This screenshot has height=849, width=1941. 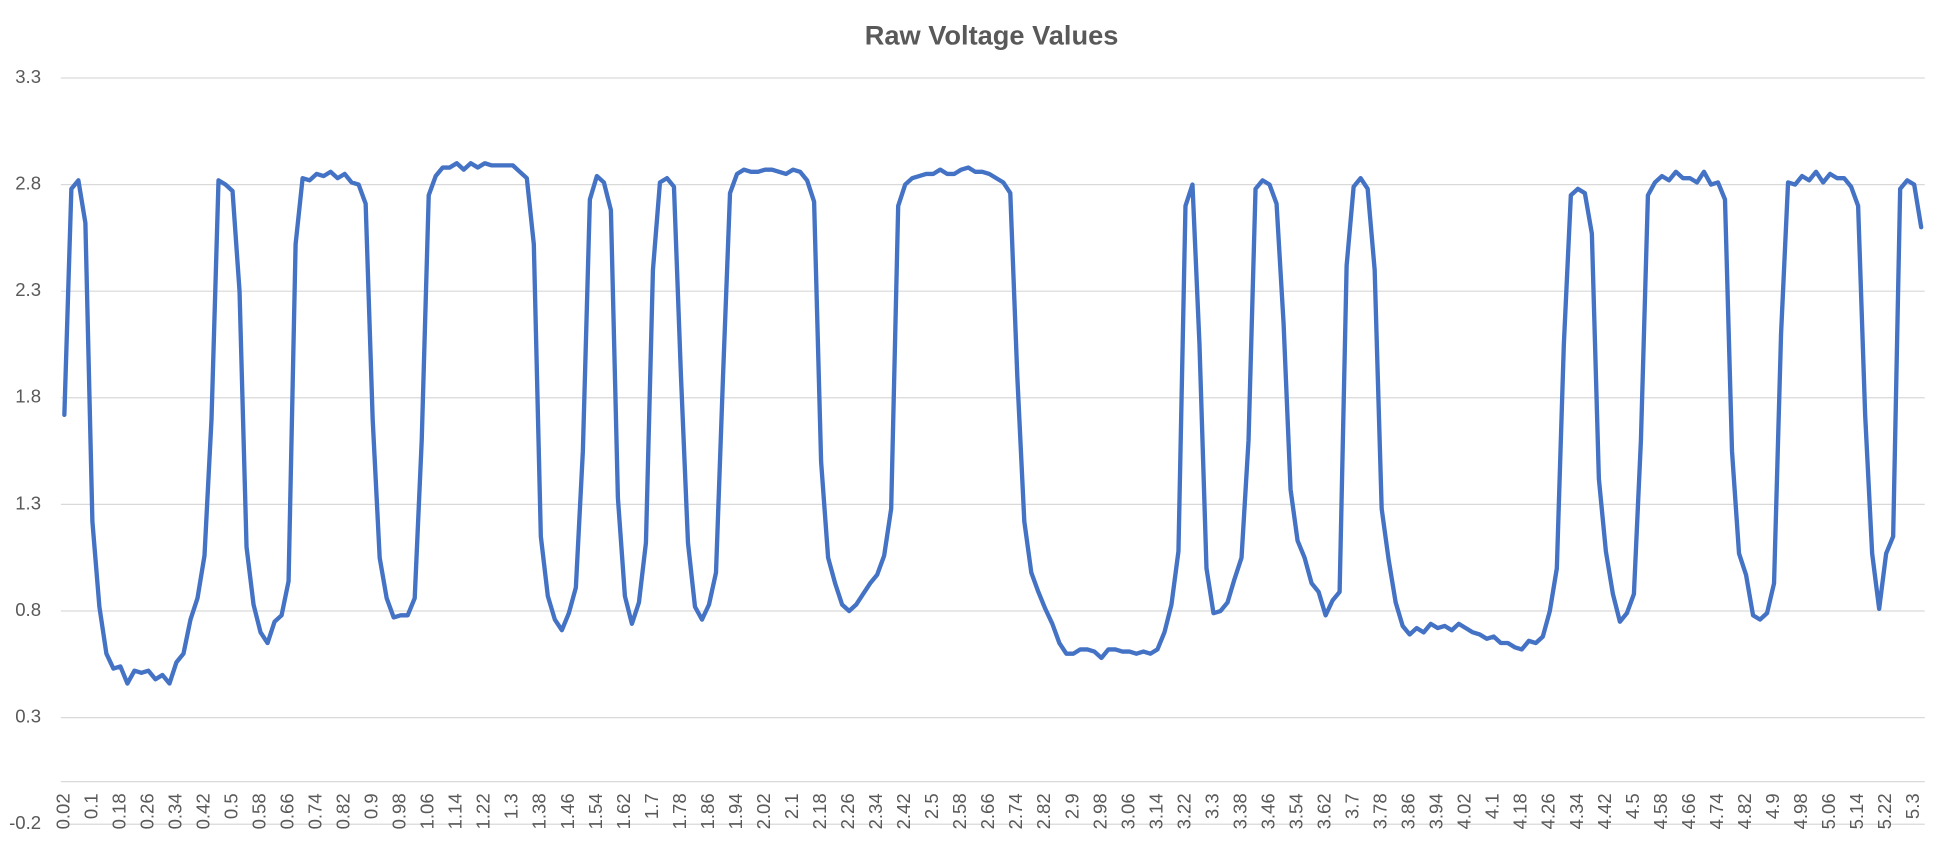 I want to click on x-tick-label: 4.66, so click(x=1688, y=811).